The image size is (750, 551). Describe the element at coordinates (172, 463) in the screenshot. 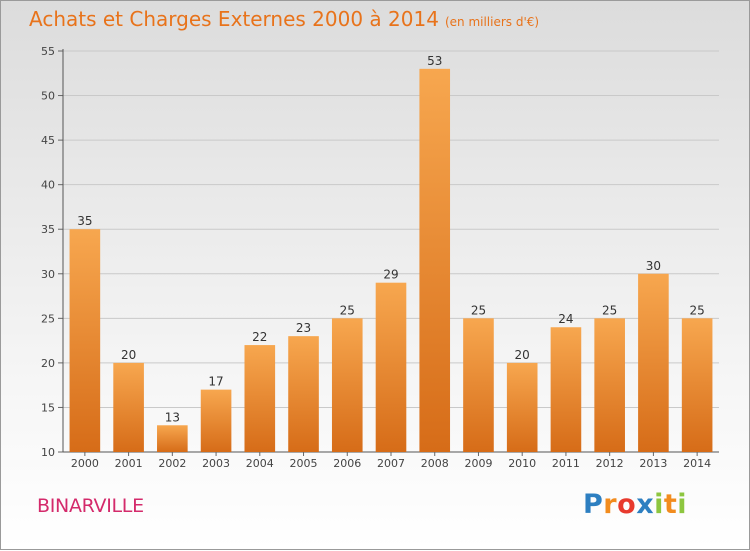

I see `x-tick-label: 2002` at that location.